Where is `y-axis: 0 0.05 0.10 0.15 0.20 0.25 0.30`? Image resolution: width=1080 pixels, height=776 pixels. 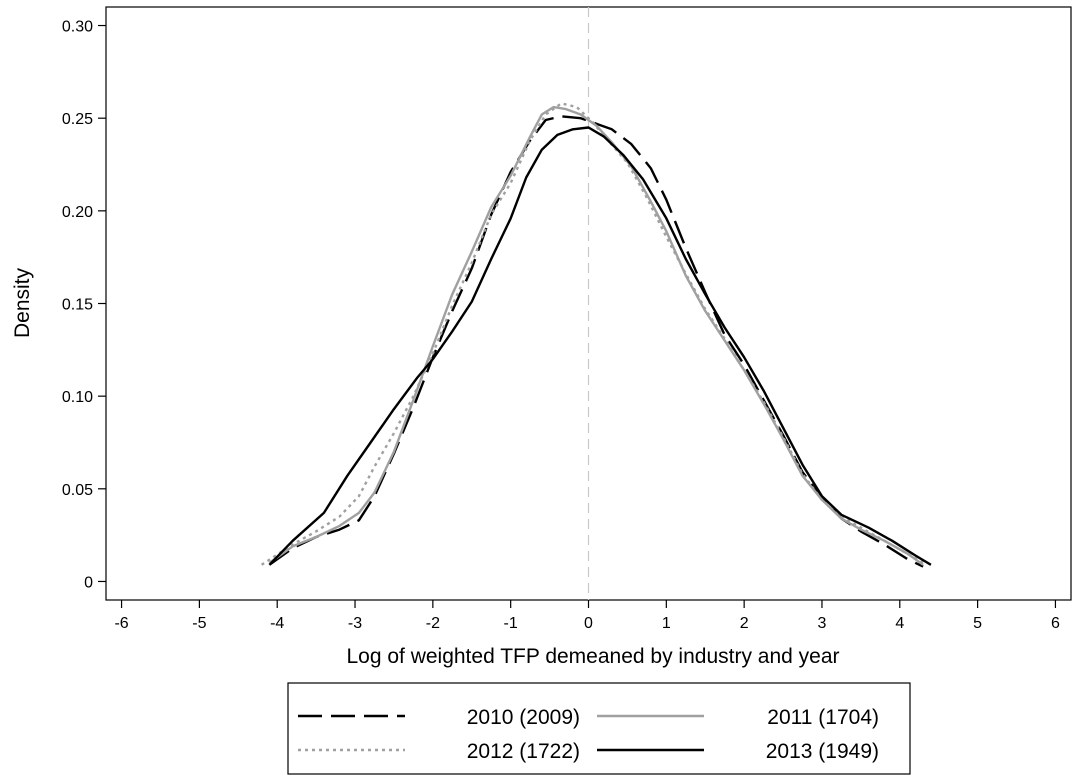 y-axis: 0 0.05 0.10 0.15 0.20 0.25 0.30 is located at coordinates (84, 305).